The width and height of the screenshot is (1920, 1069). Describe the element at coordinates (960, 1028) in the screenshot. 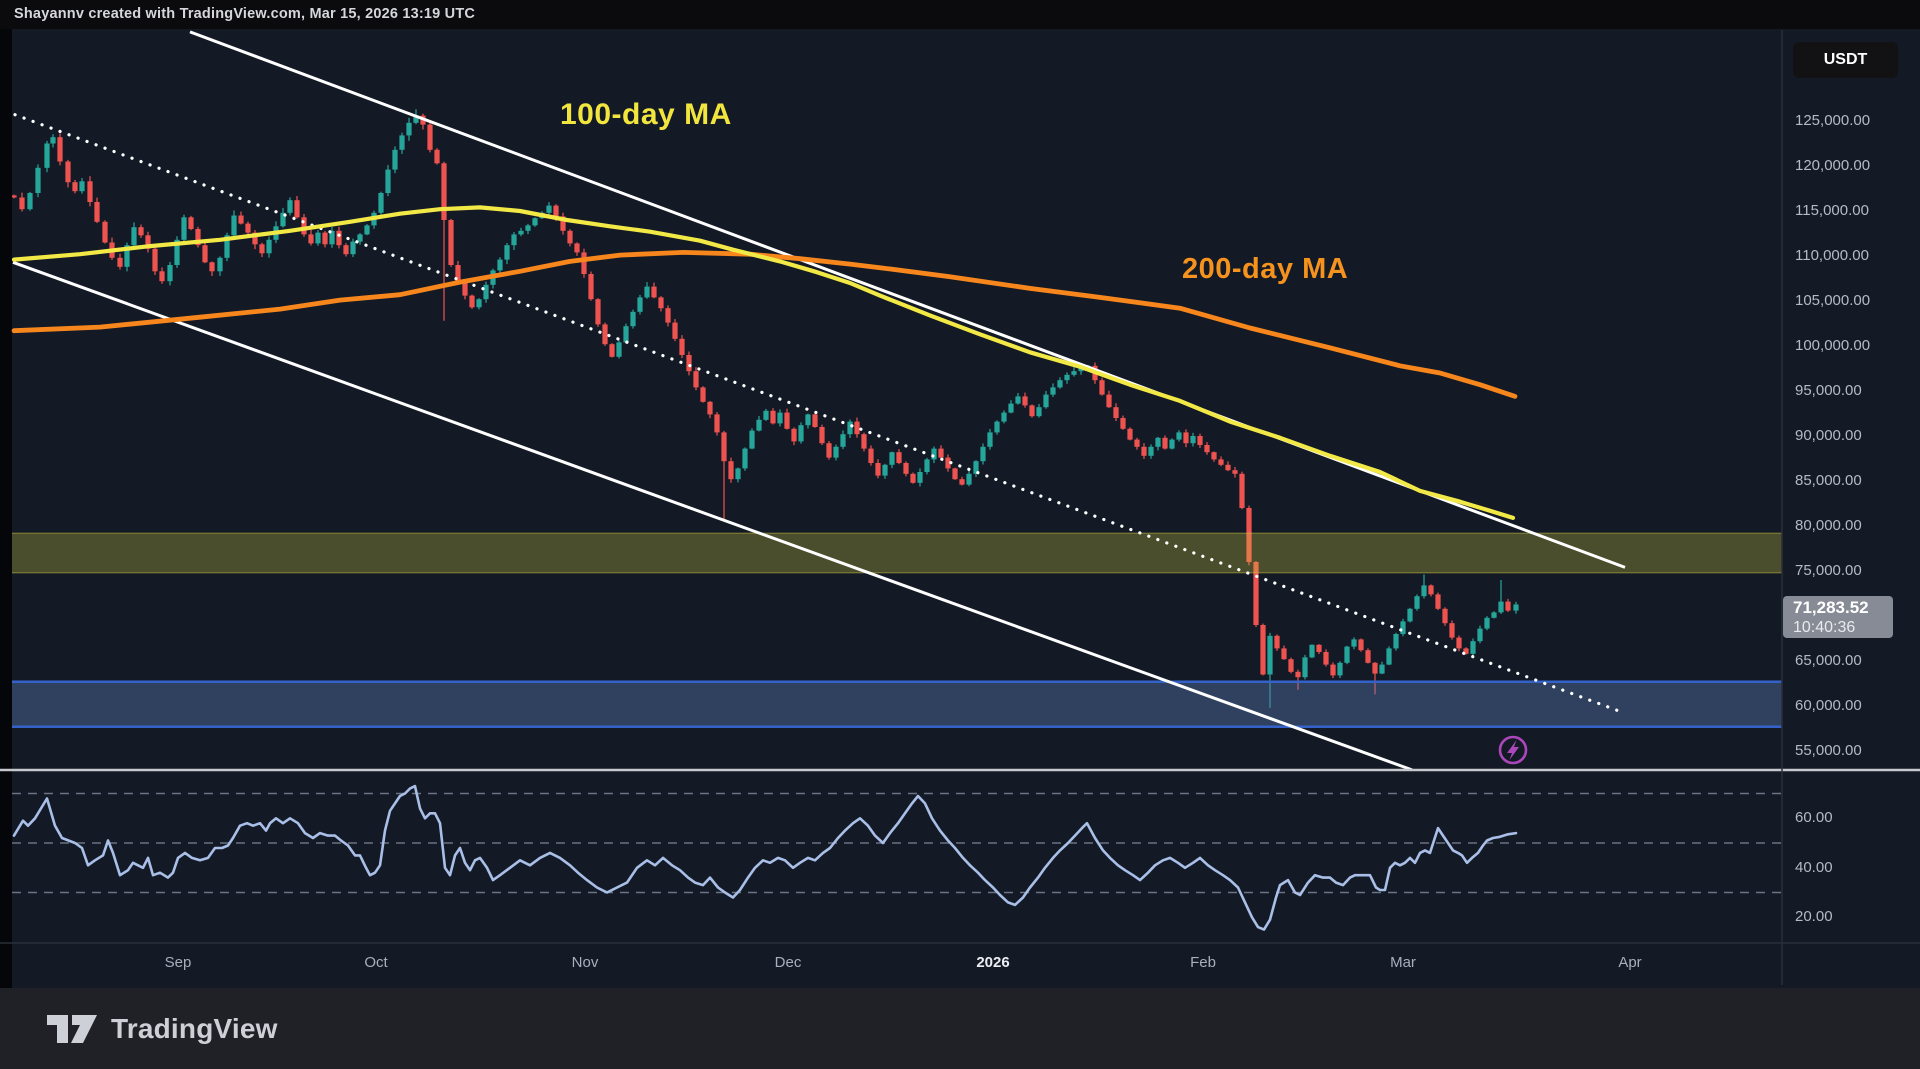

I see `footer-bar: TradingView` at that location.